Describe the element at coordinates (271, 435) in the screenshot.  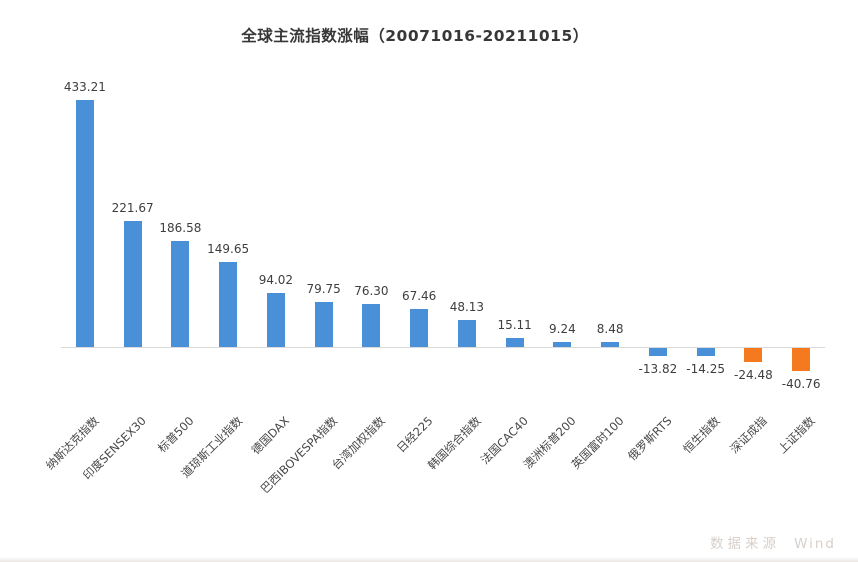
I see `x-axis-label: 德国DAX` at that location.